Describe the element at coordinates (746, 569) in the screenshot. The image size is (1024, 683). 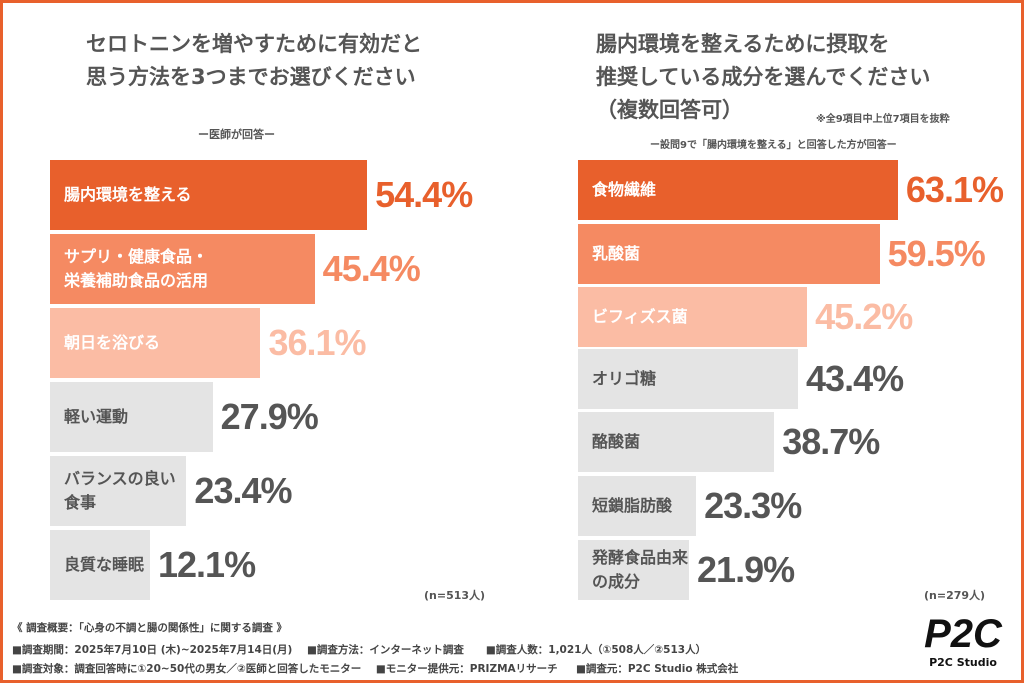
I see `value-label: 21.9%` at that location.